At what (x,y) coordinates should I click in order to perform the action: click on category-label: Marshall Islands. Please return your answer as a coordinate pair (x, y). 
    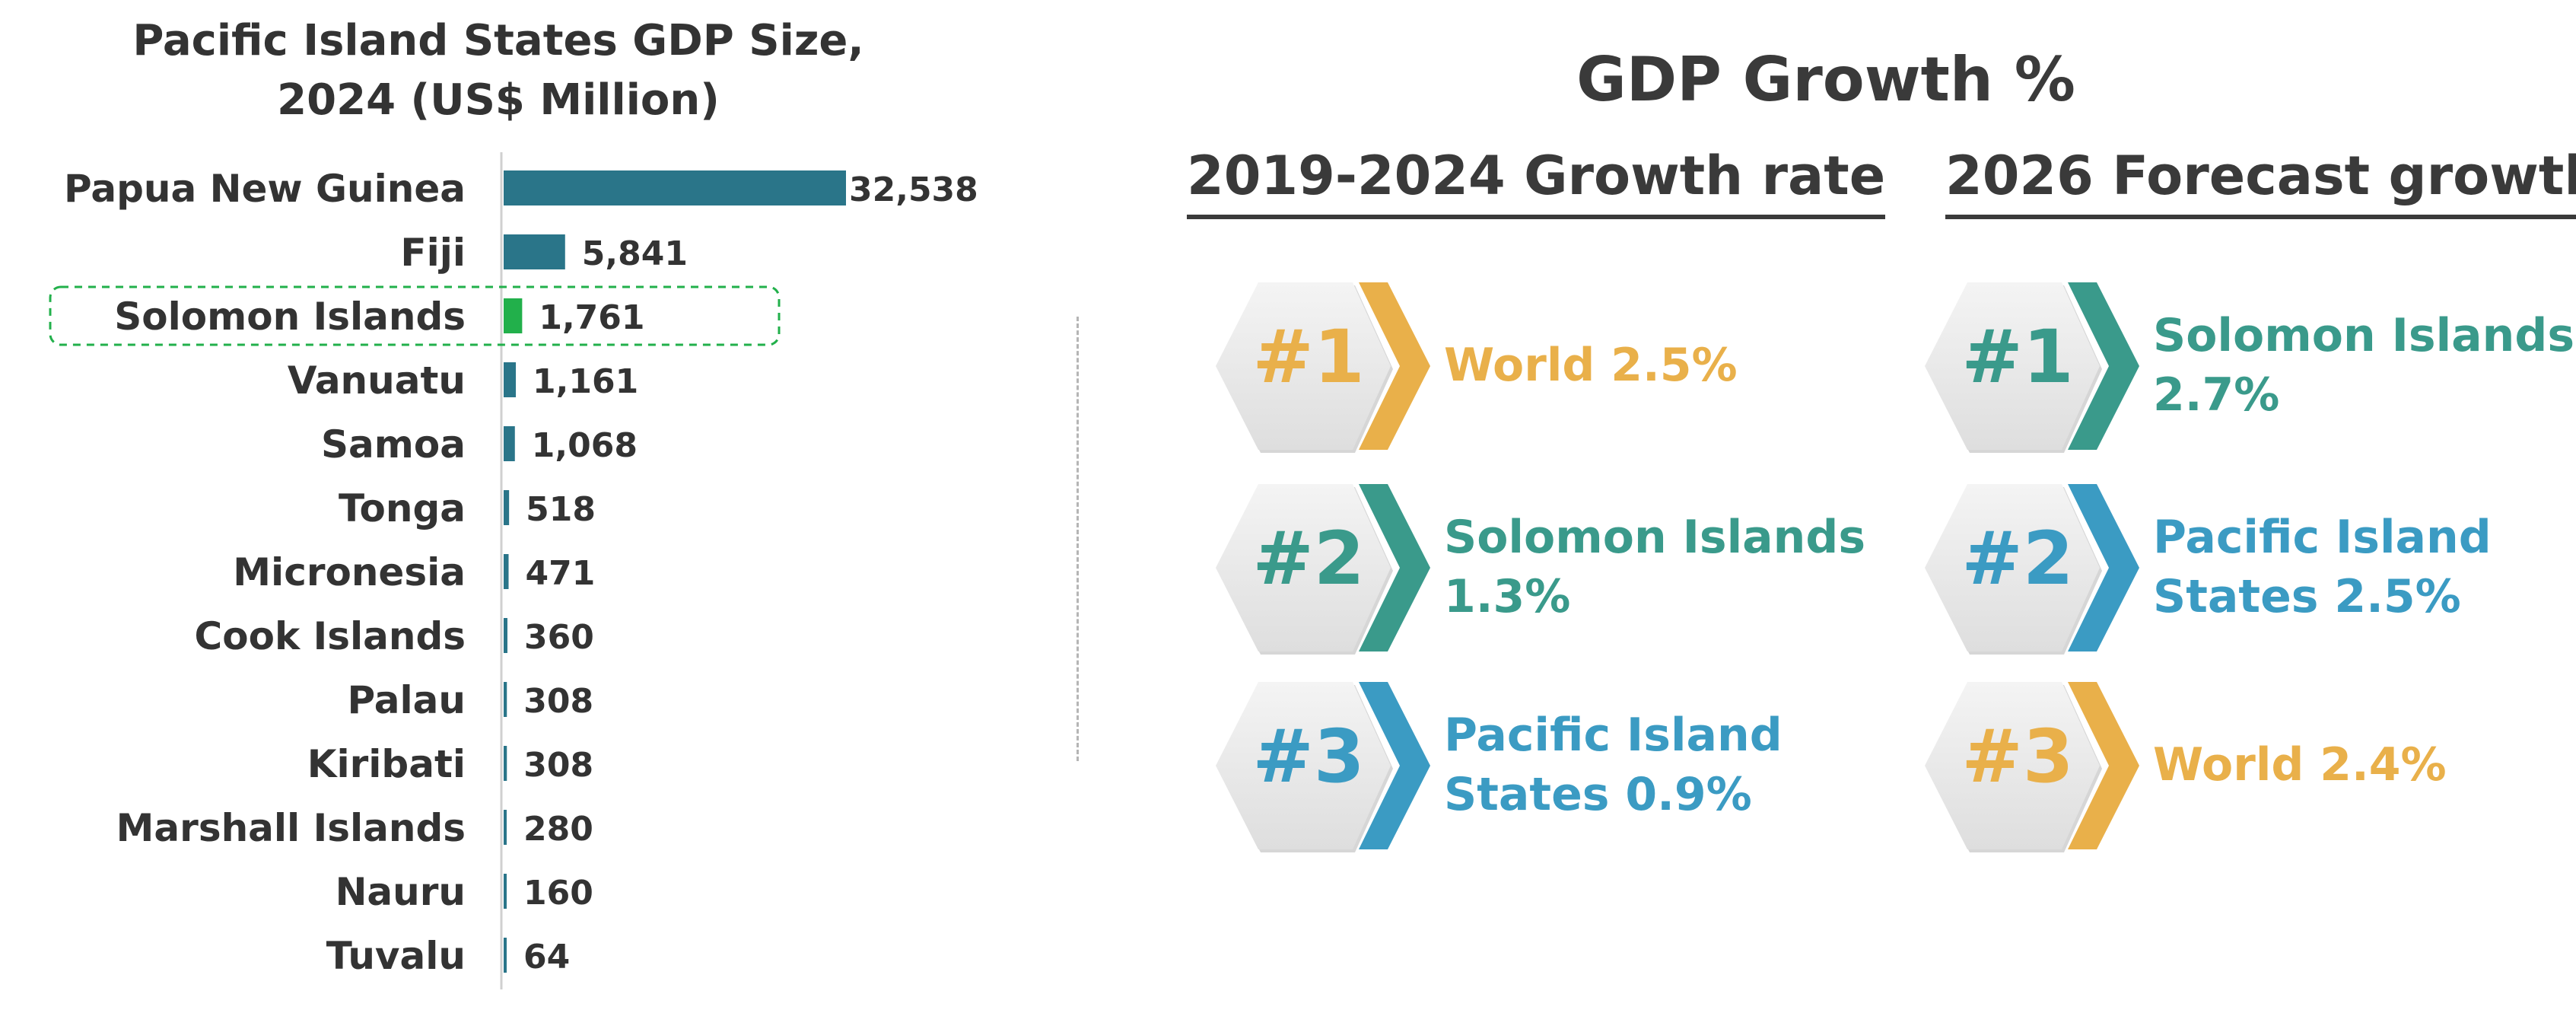
    Looking at the image, I should click on (291, 828).